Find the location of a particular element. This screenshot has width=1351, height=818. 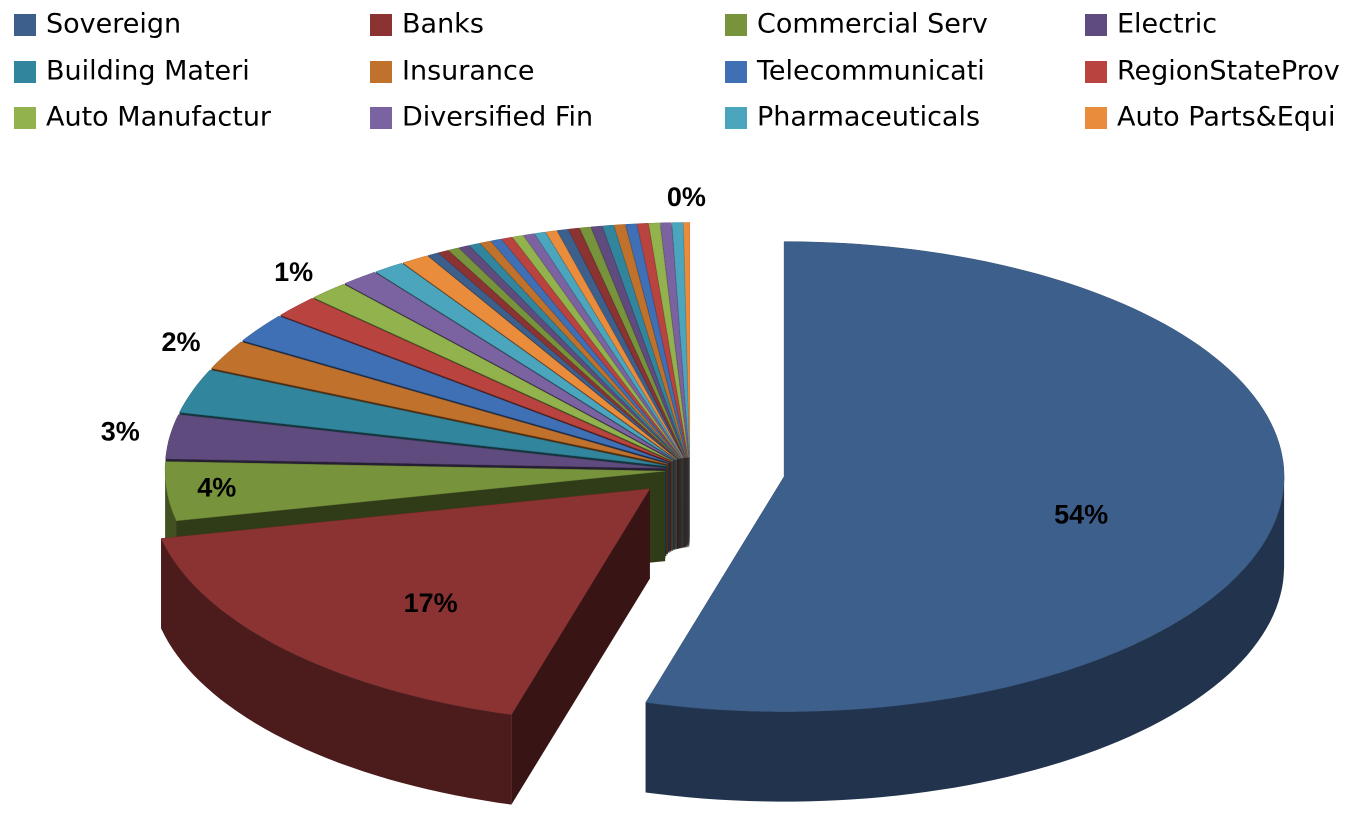

slice is located at coordinates (405, 646).